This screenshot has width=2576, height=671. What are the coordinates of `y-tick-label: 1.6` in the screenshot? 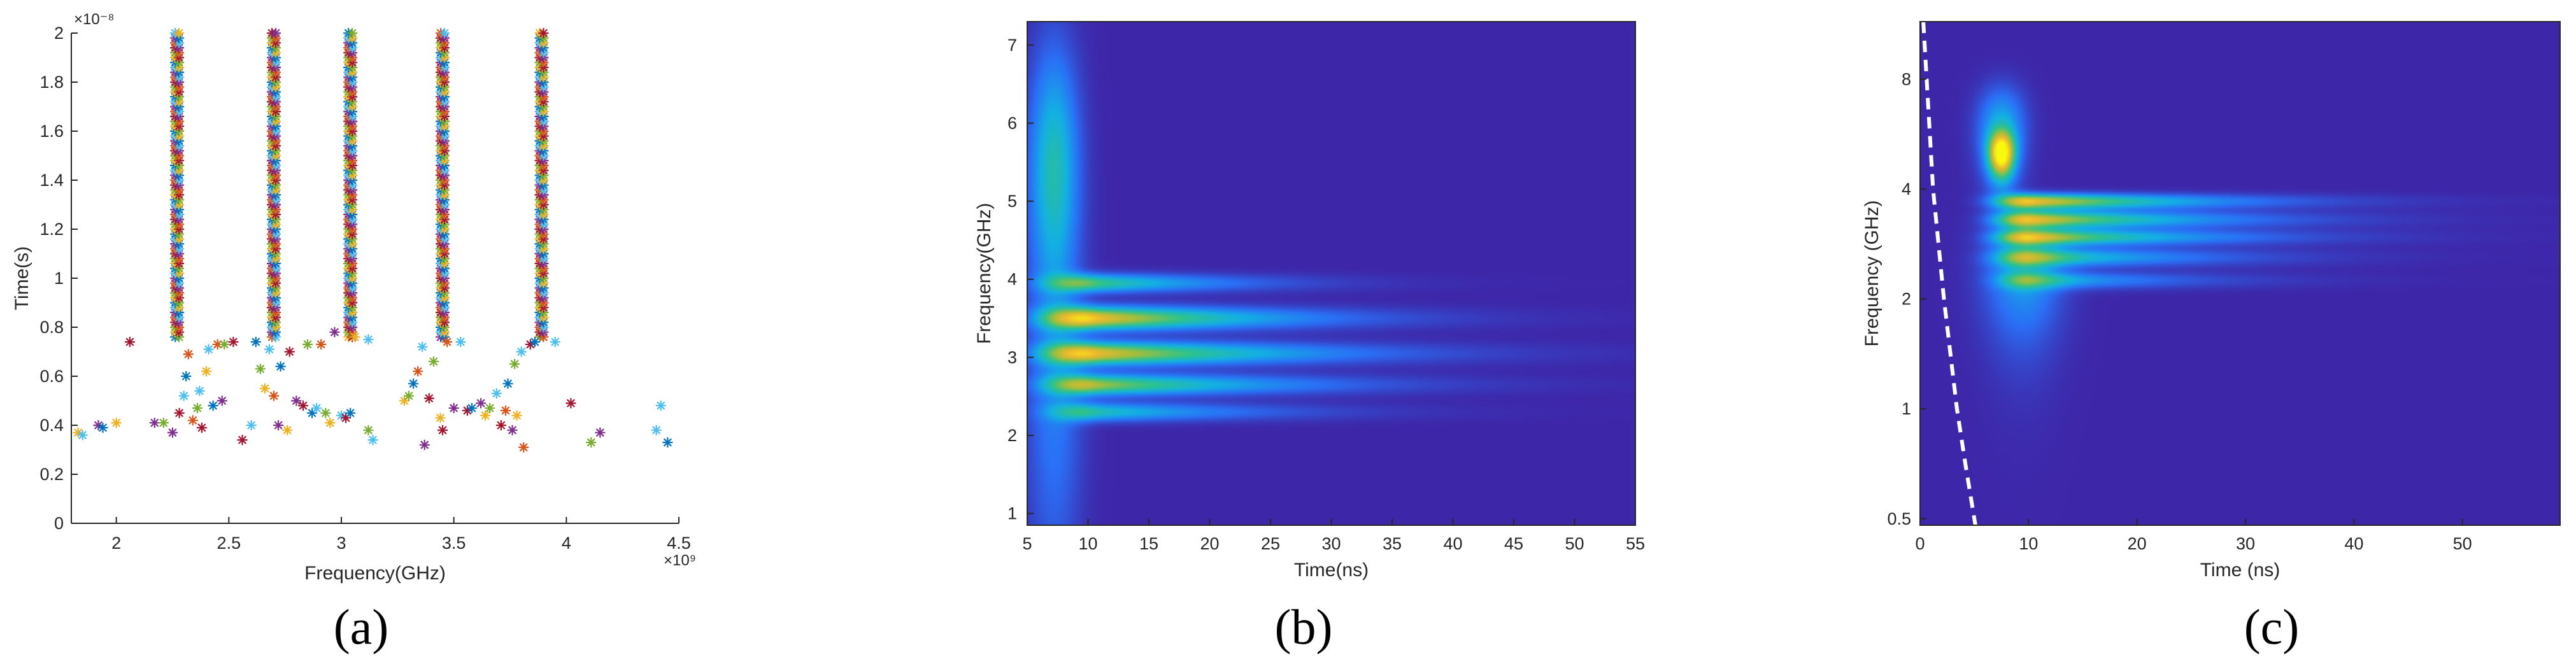 It's located at (52, 131).